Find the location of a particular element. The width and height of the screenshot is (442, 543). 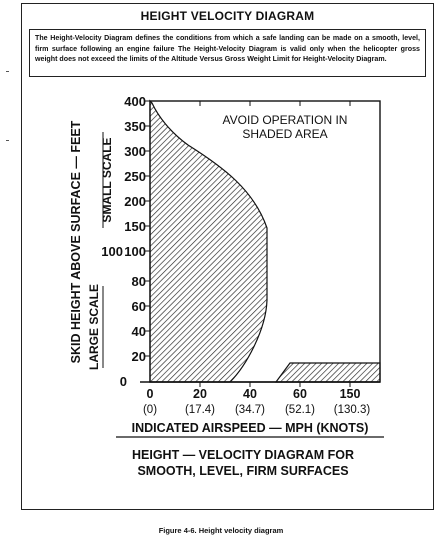

y-tick-label-small: 100 is located at coordinates (112, 251).